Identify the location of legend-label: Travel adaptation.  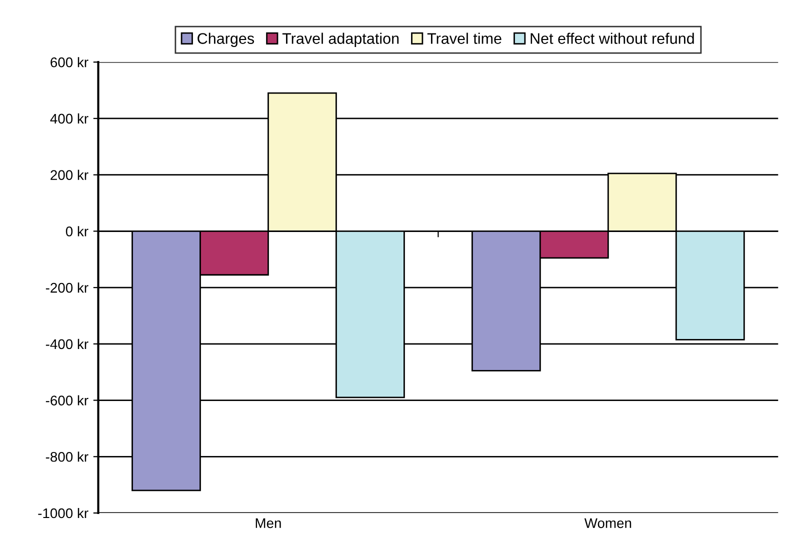
(340, 39).